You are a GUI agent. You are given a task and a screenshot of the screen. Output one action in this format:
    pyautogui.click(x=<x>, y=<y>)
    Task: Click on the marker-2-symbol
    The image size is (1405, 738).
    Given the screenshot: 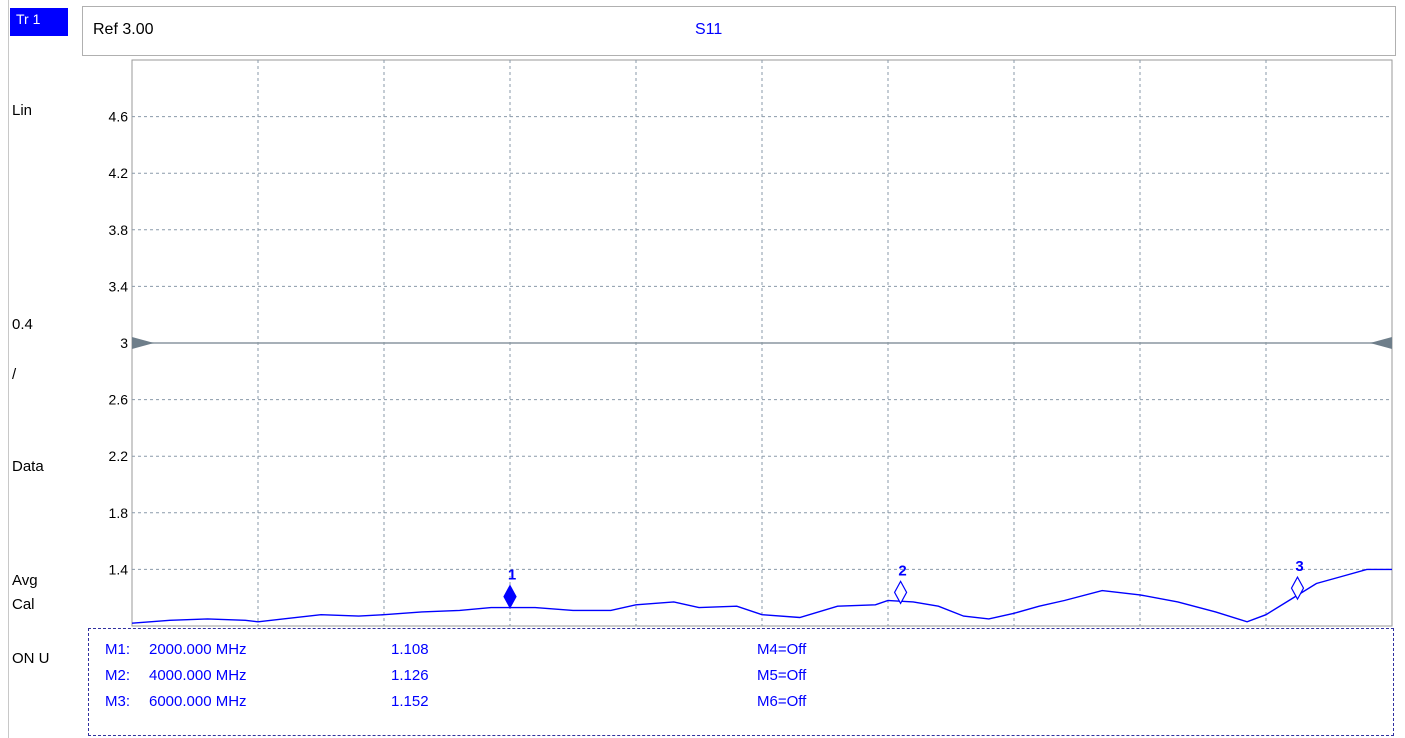 What is the action you would take?
    pyautogui.click(x=900, y=592)
    